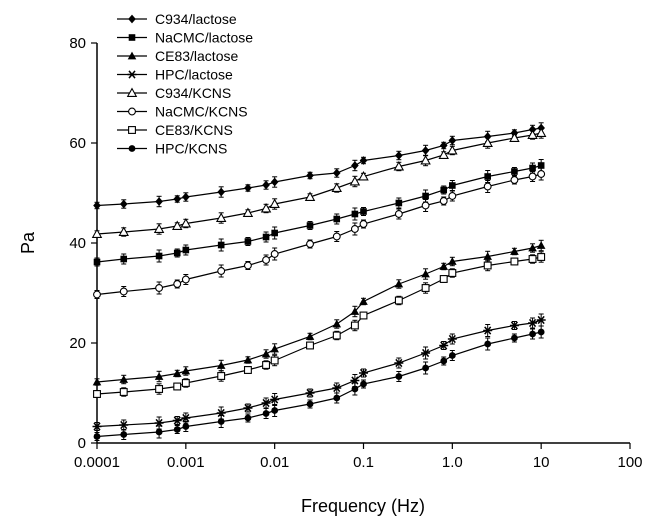 This screenshot has height=520, width=657. I want to click on legend-label: NaCMC/KCNS, so click(201, 112).